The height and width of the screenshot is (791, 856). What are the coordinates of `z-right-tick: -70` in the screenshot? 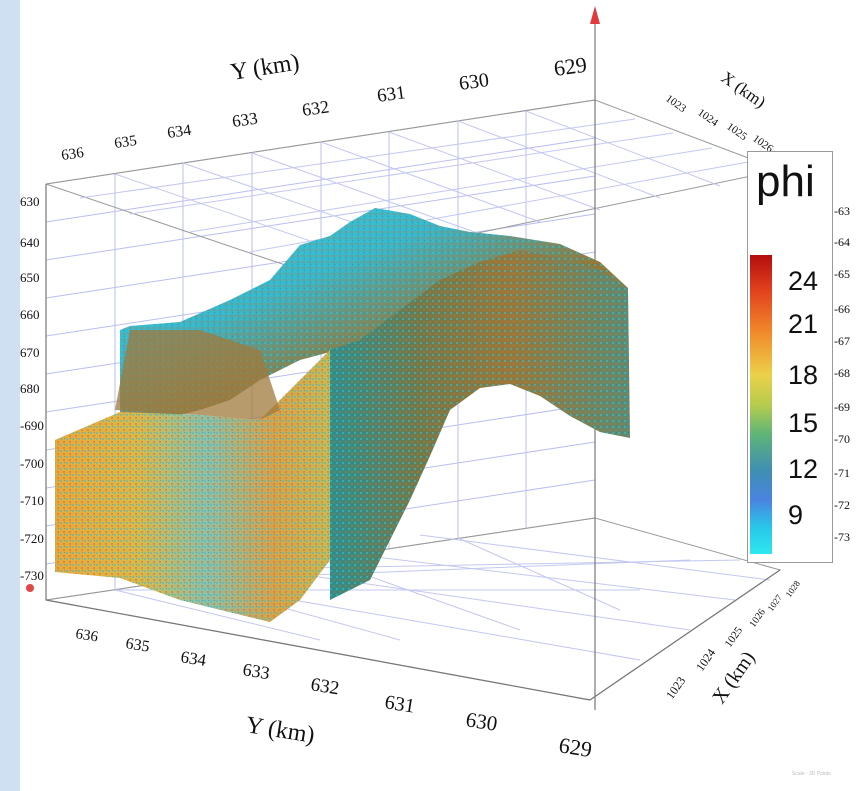 It's located at (842, 439).